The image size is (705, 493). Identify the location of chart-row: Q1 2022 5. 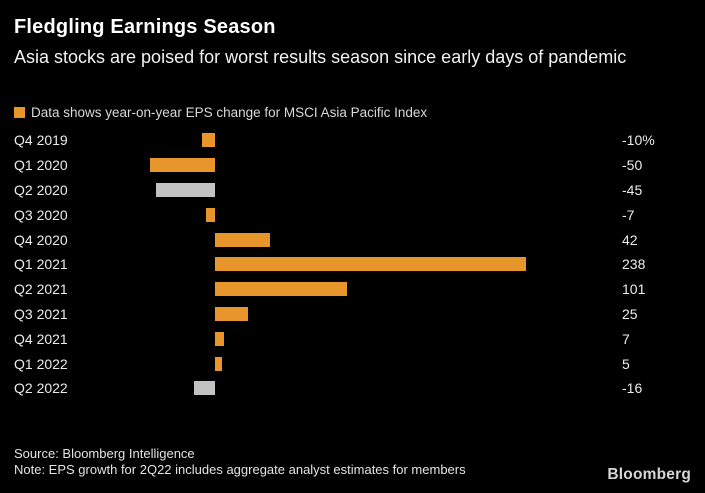
(352, 363).